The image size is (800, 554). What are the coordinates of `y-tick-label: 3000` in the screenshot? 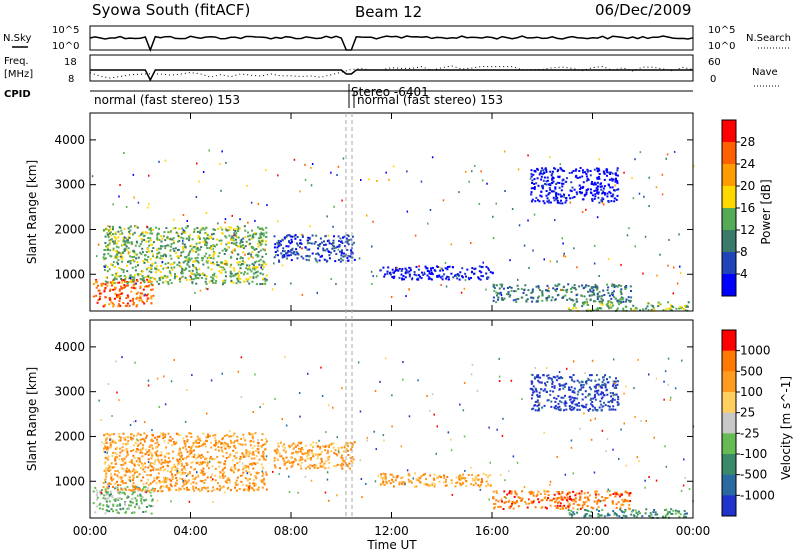 It's located at (69, 392).